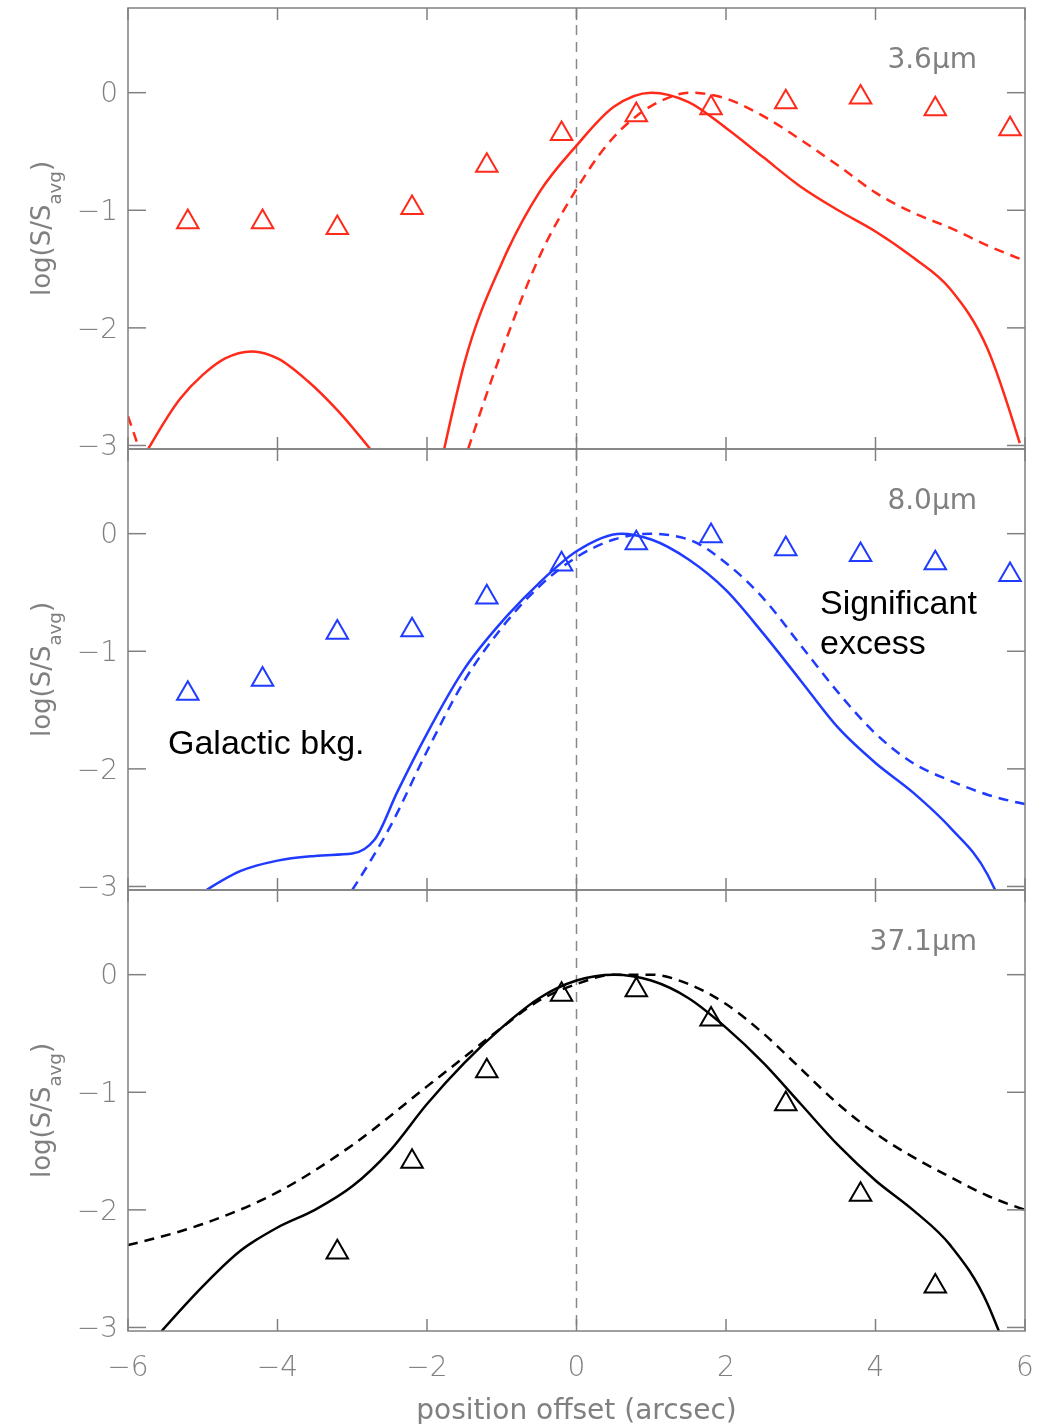 The height and width of the screenshot is (1424, 1047). Describe the element at coordinates (932, 58) in the screenshot. I see `text: 3.6μm` at that location.